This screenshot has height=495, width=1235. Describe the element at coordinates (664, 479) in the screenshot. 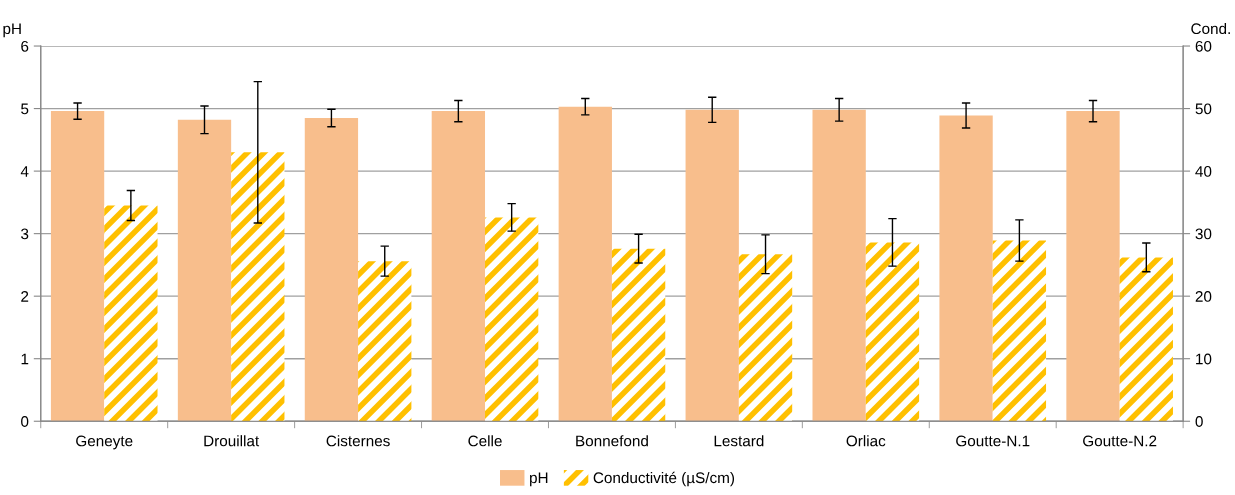

I see `legend-label: Conductivité (µS/cm)` at that location.